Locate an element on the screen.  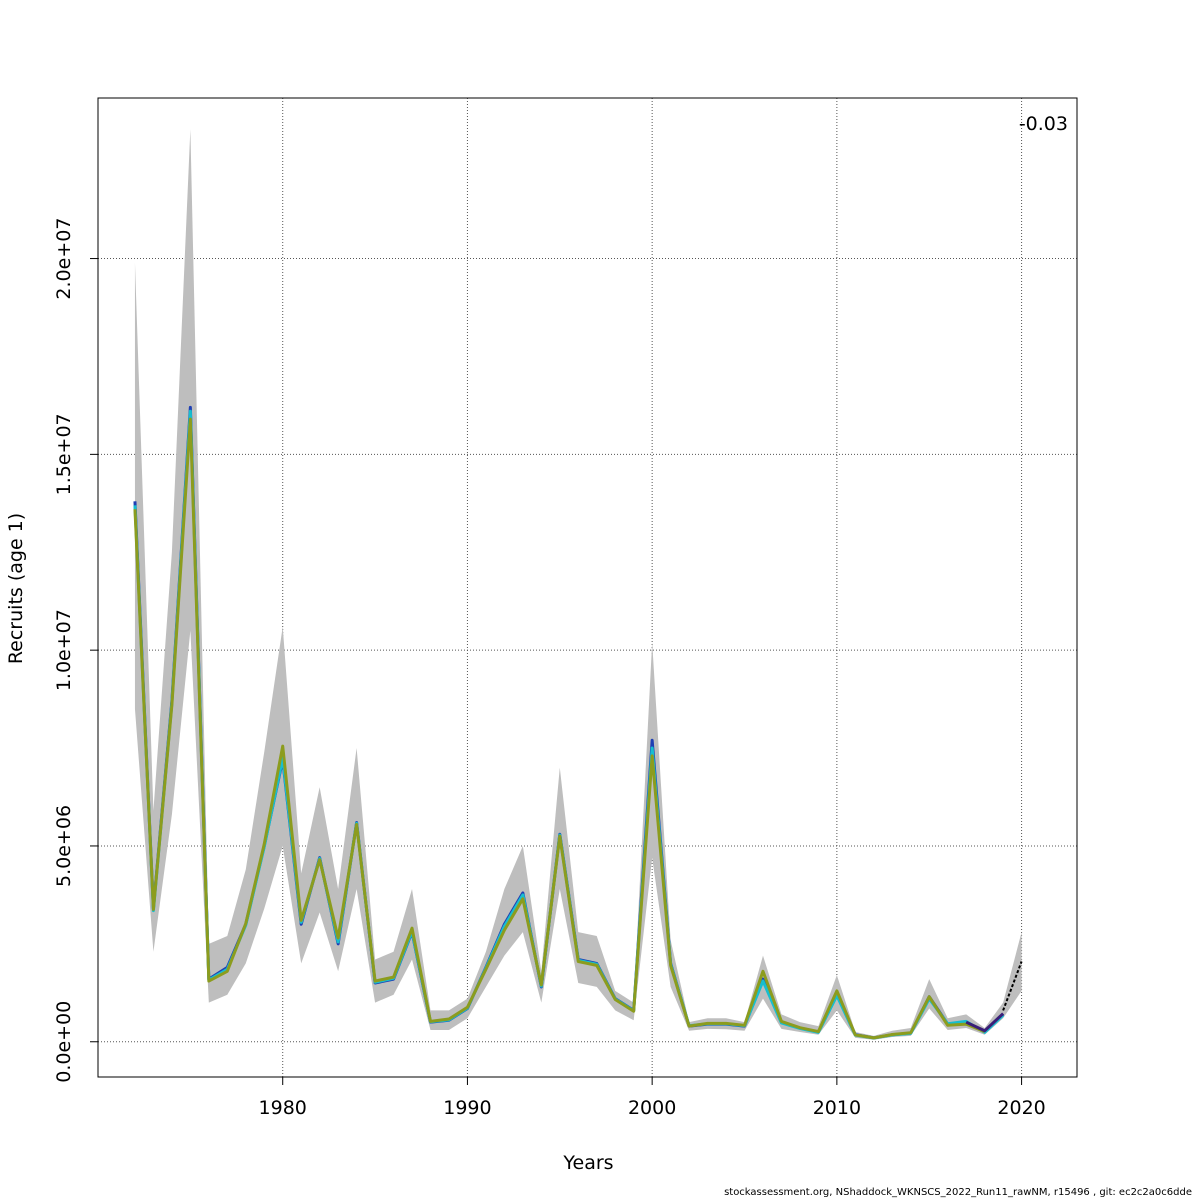
series-line-black is located at coordinates (1012, 986).